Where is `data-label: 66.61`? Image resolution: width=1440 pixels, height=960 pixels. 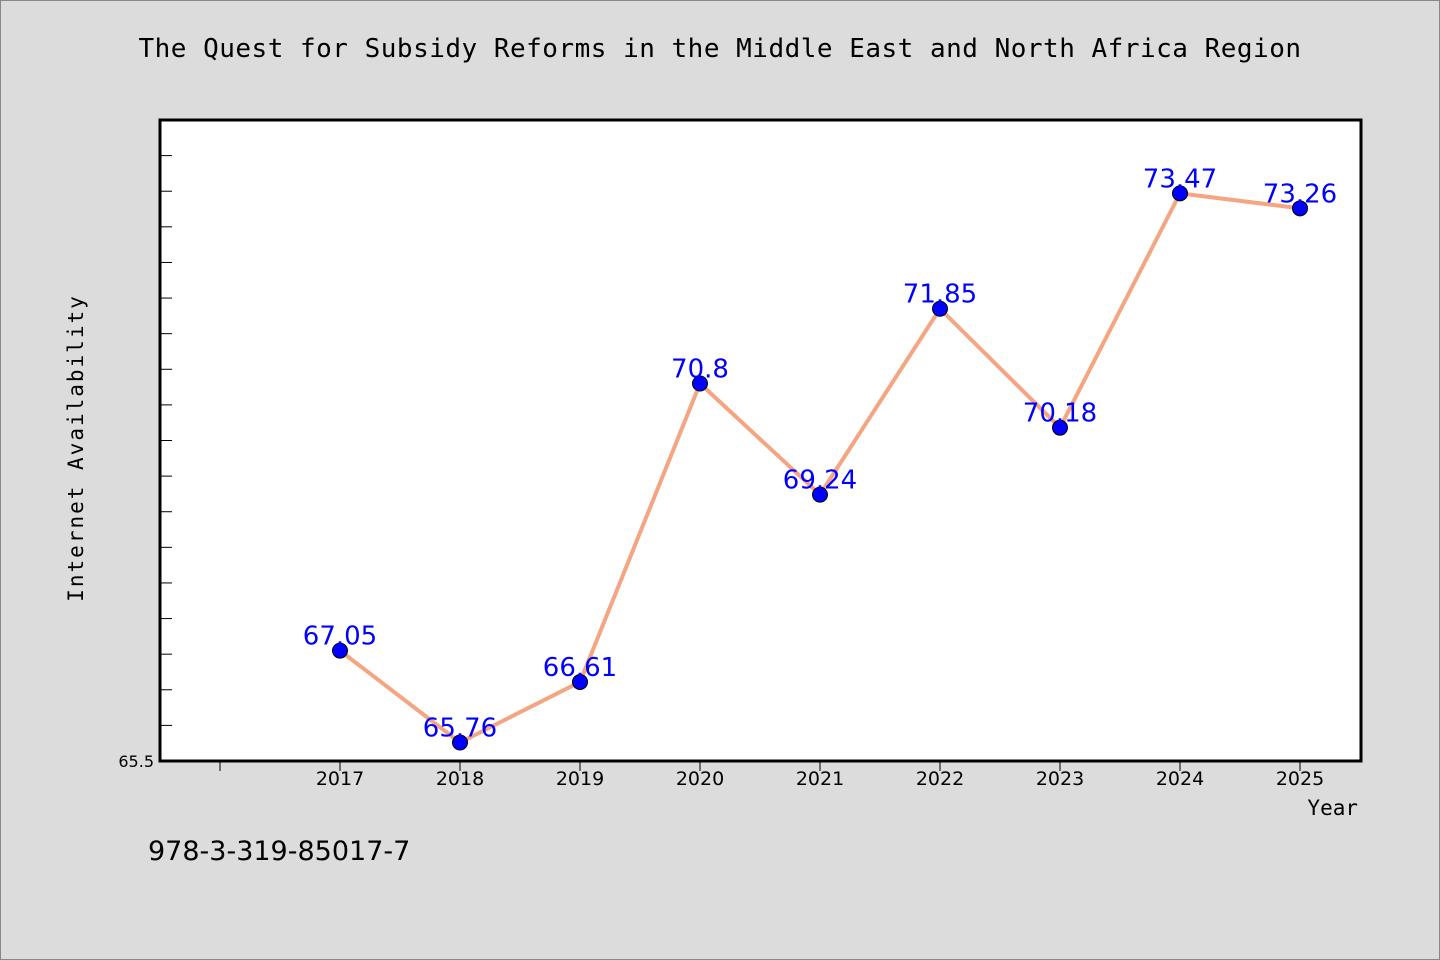 data-label: 66.61 is located at coordinates (580, 668).